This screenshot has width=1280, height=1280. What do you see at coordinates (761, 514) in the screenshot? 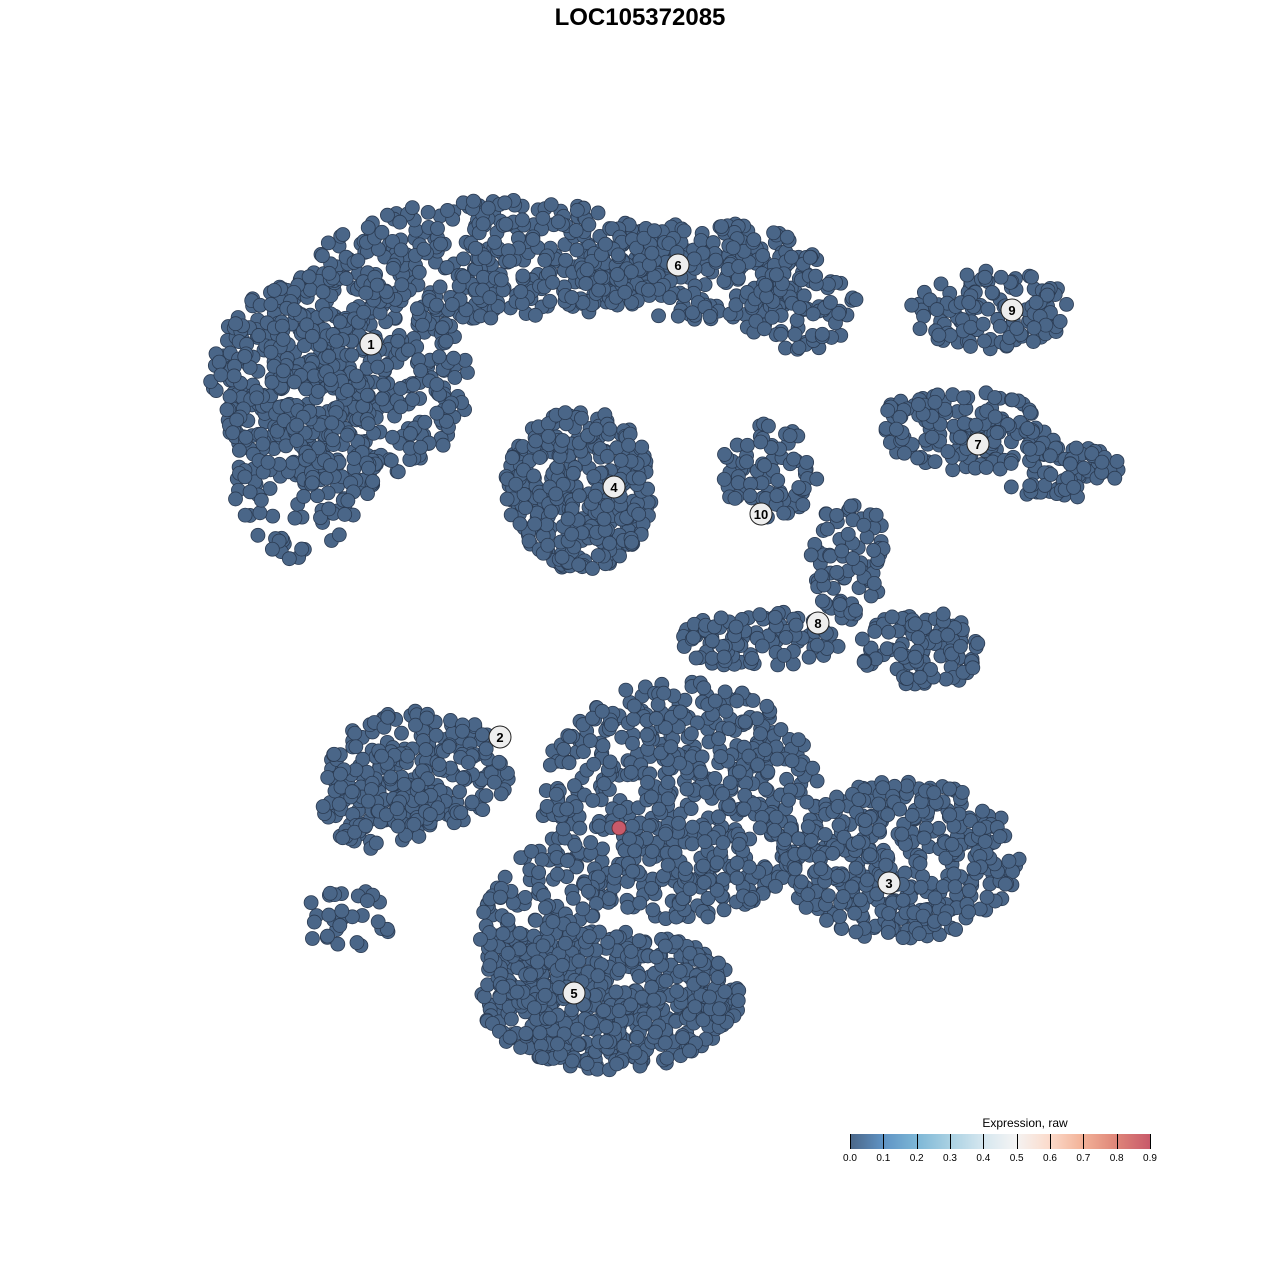
I see `cluster-label-10: 10` at bounding box center [761, 514].